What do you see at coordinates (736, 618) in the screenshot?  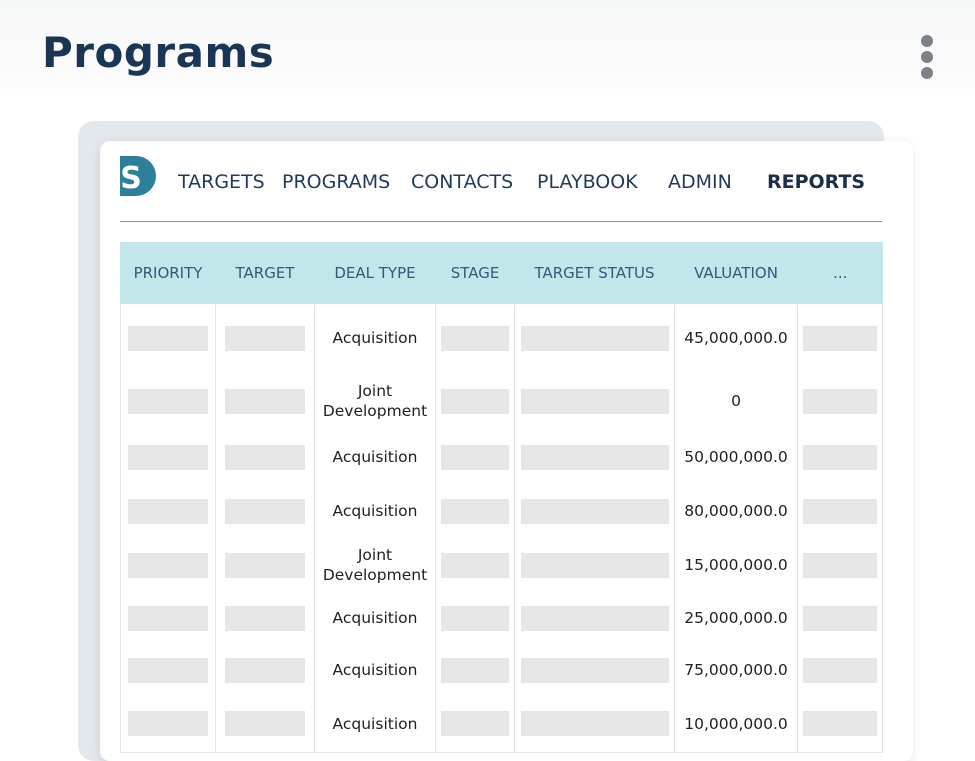 I see `valuation-cell: 25,000,000.0` at bounding box center [736, 618].